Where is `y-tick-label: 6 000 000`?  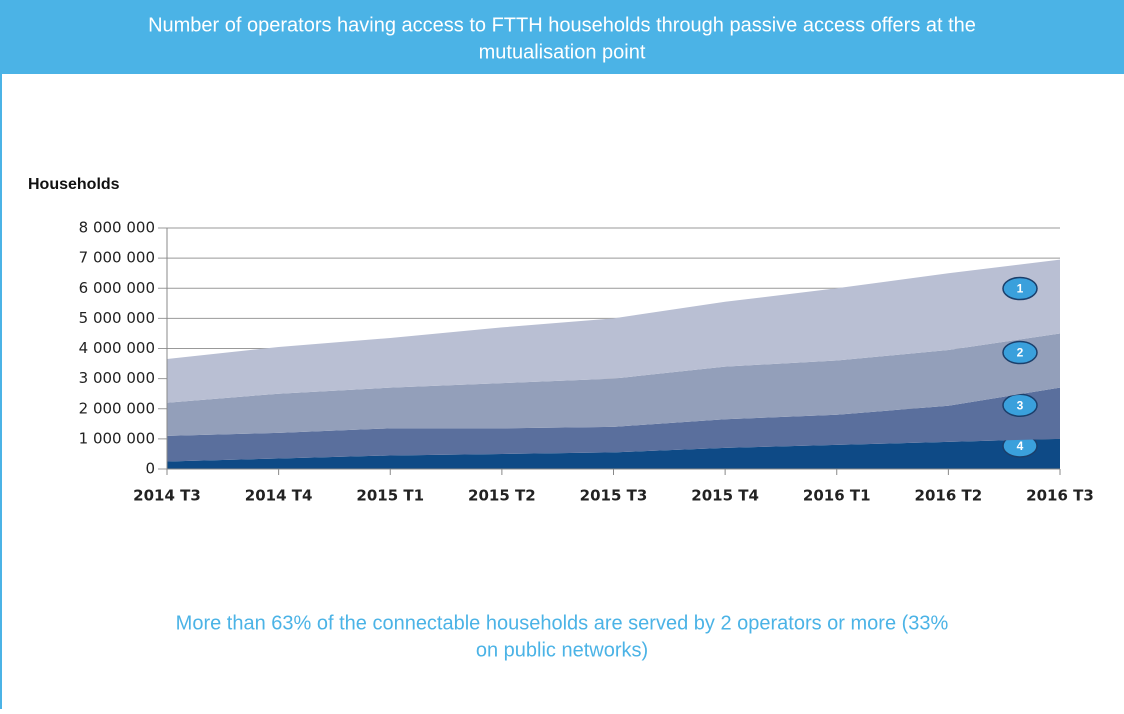 y-tick-label: 6 000 000 is located at coordinates (117, 288).